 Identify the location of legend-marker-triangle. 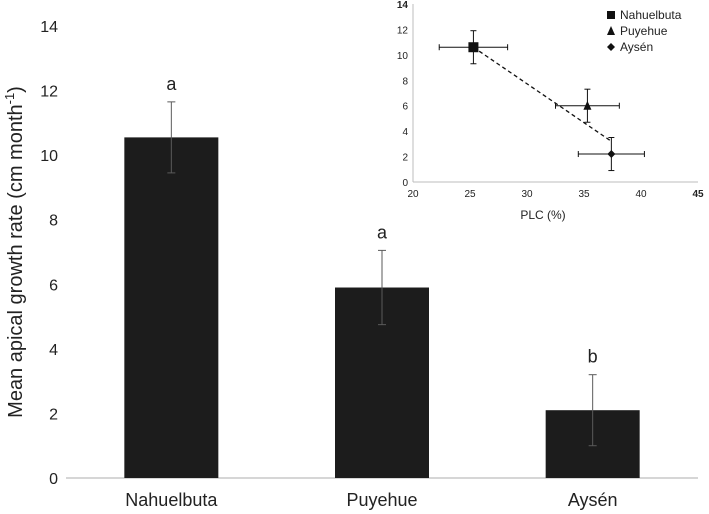
(611, 30).